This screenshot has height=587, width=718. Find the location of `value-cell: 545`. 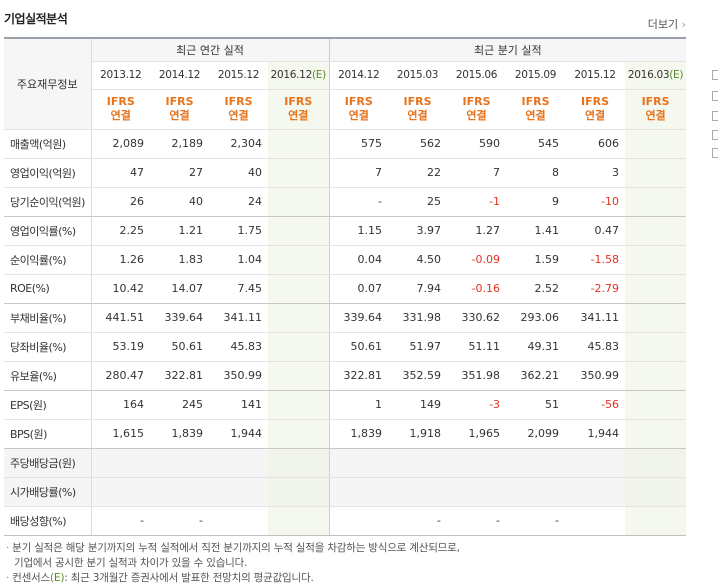

value-cell: 545 is located at coordinates (536, 144).